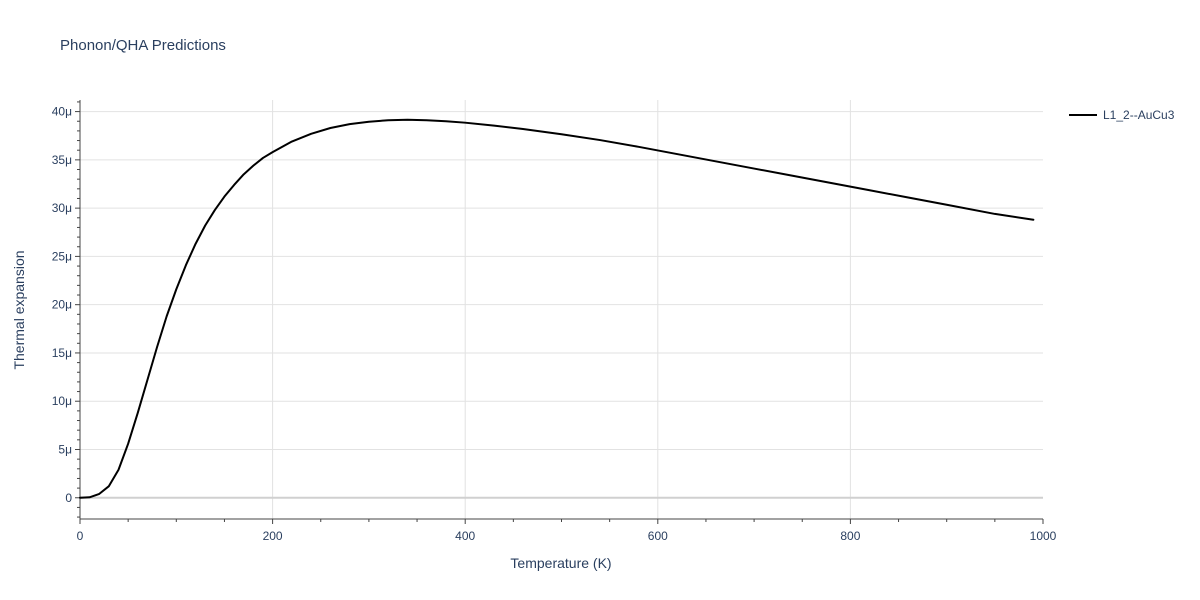 This screenshot has width=1200, height=600. I want to click on x-tick-label: 1000, so click(1043, 536).